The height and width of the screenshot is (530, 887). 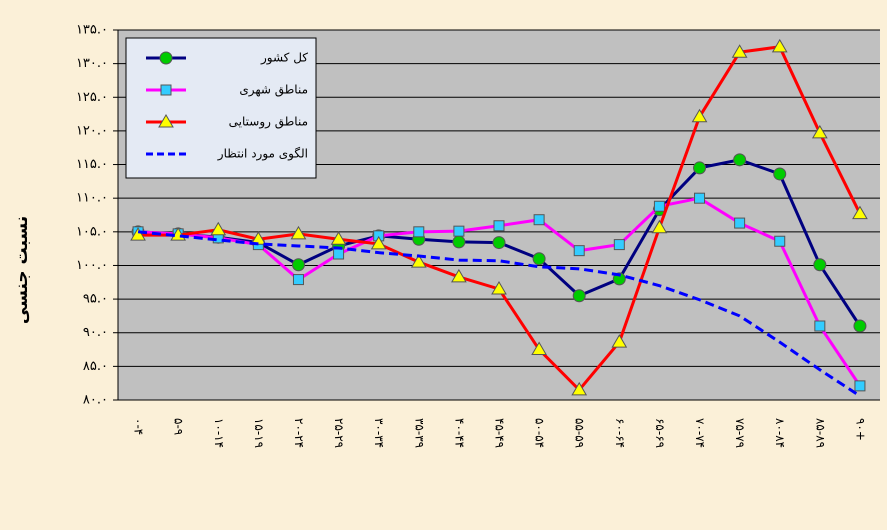 I want to click on y-tick-label: ۱۰۵.۰, so click(x=92, y=231).